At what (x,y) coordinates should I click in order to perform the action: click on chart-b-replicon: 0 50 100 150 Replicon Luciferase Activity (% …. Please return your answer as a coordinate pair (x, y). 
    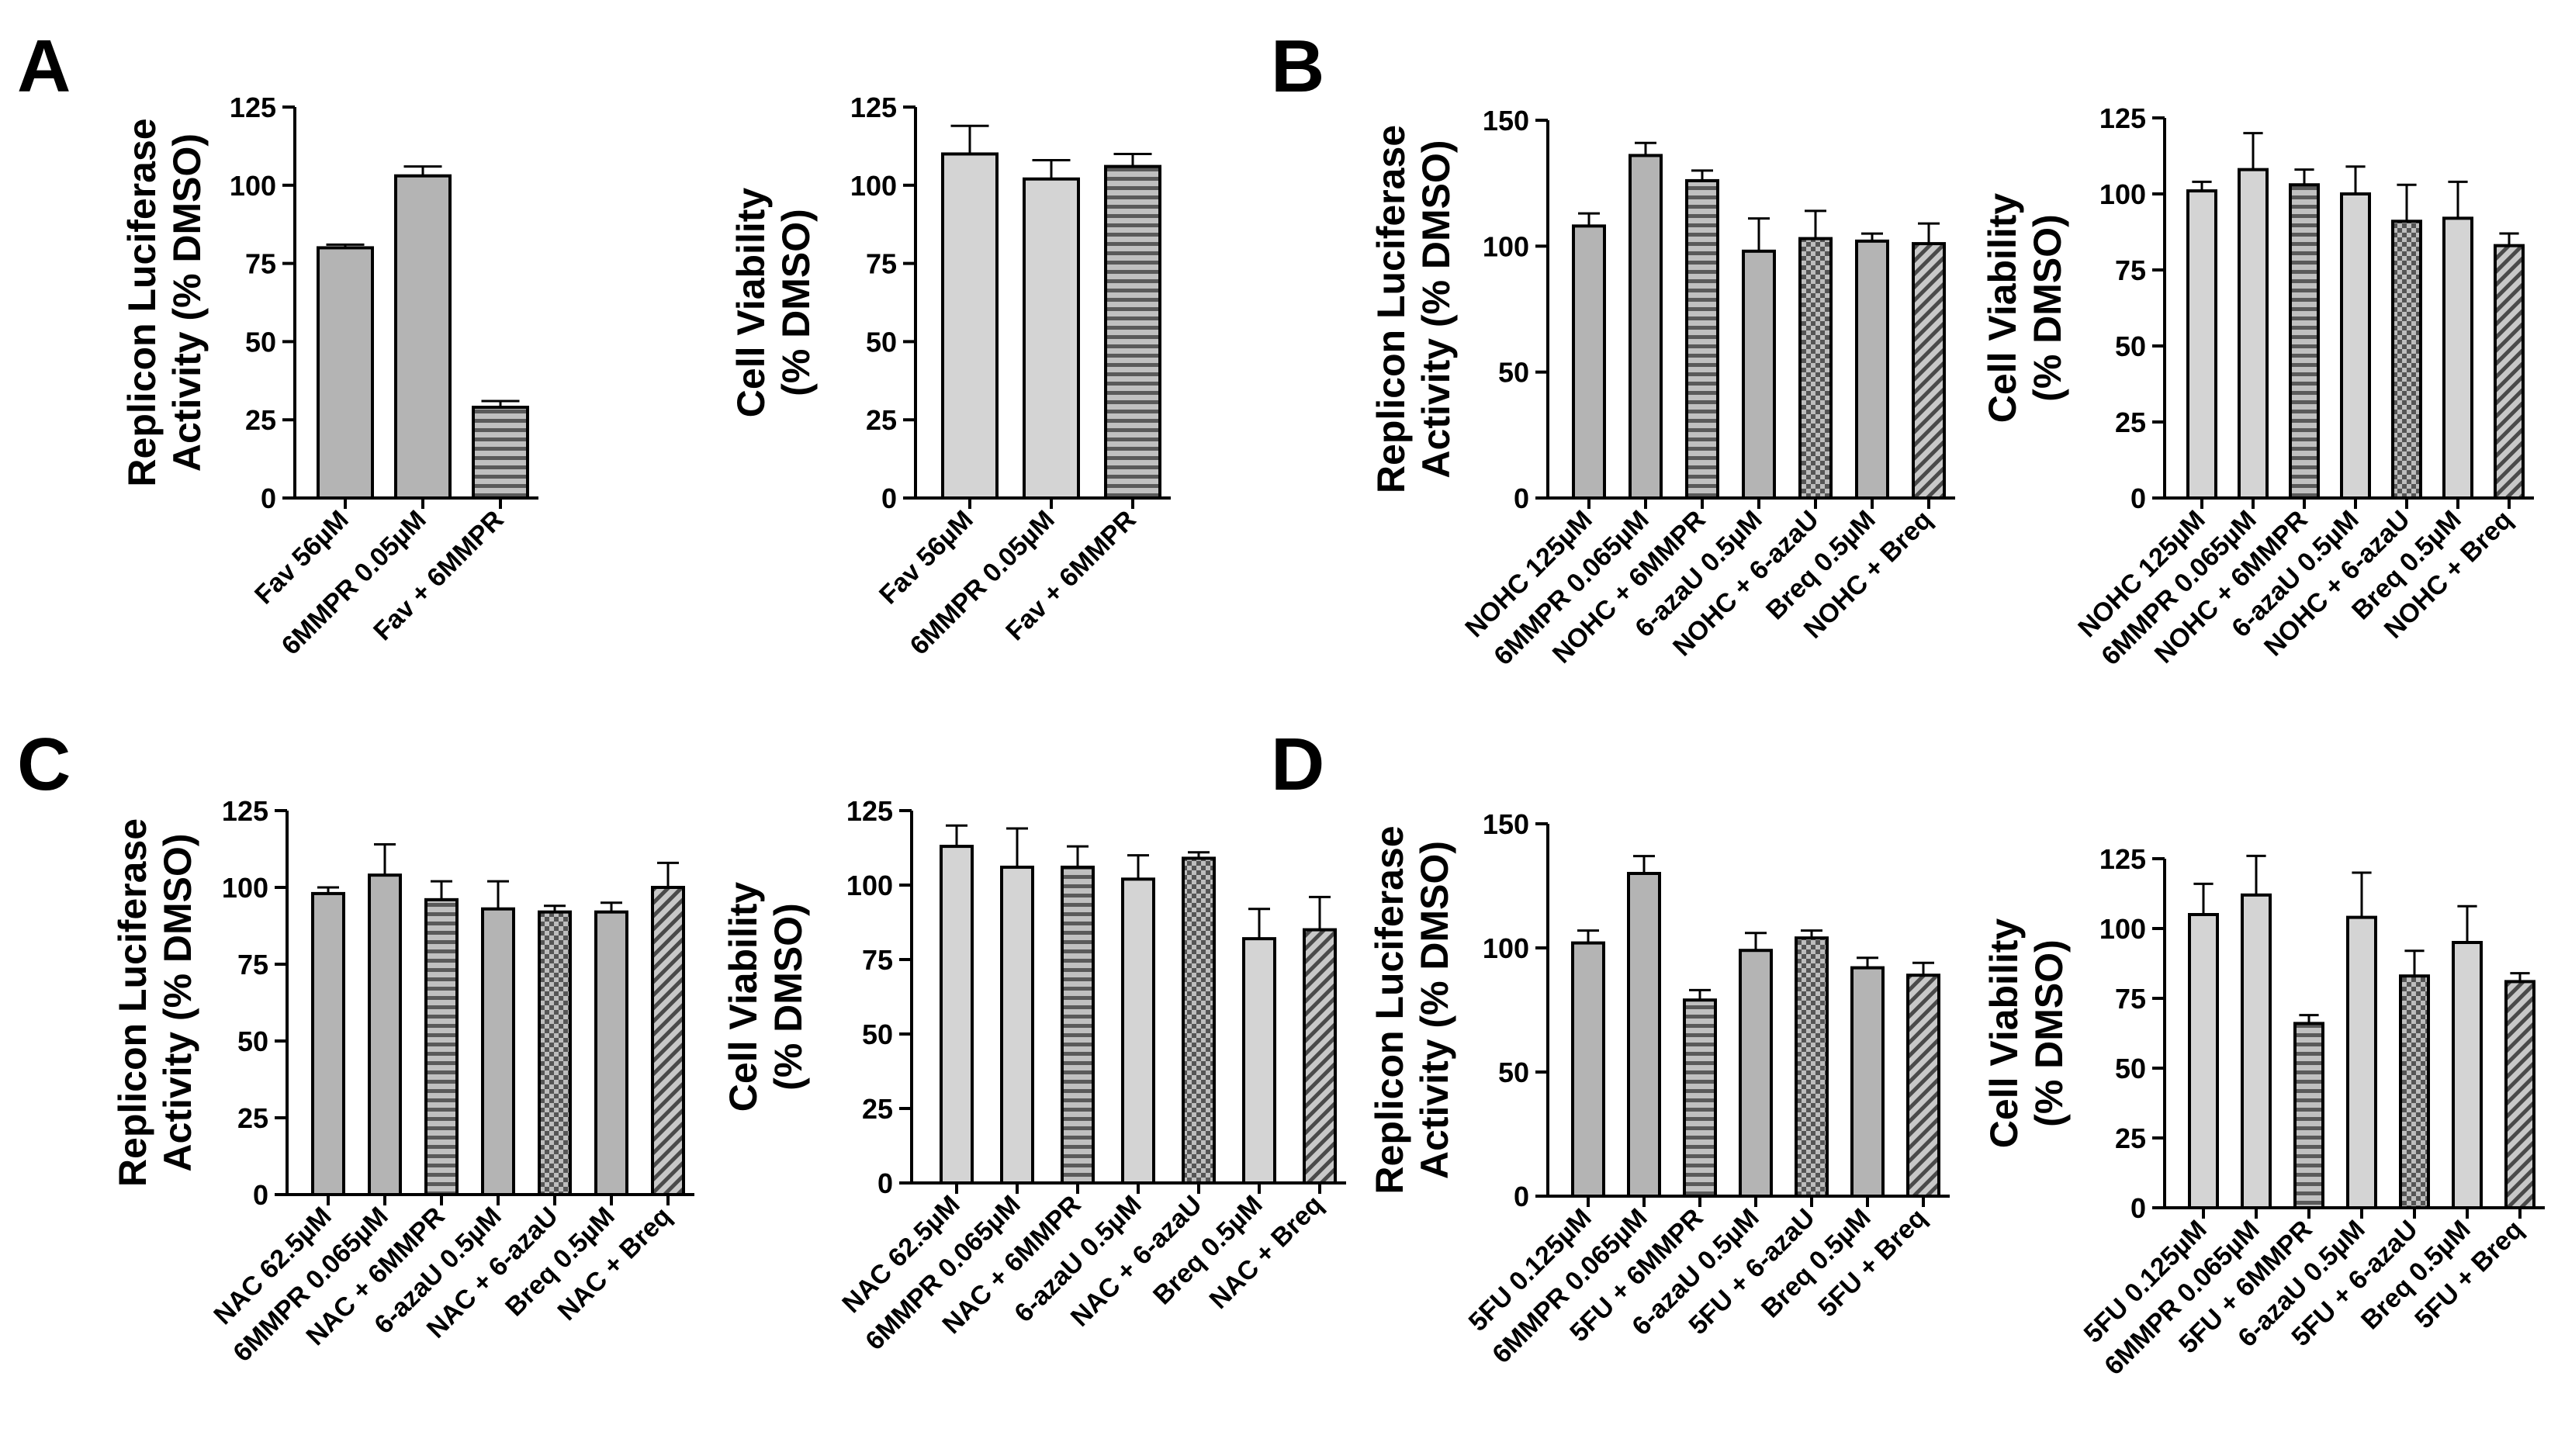
    Looking at the image, I should click on (1662, 388).